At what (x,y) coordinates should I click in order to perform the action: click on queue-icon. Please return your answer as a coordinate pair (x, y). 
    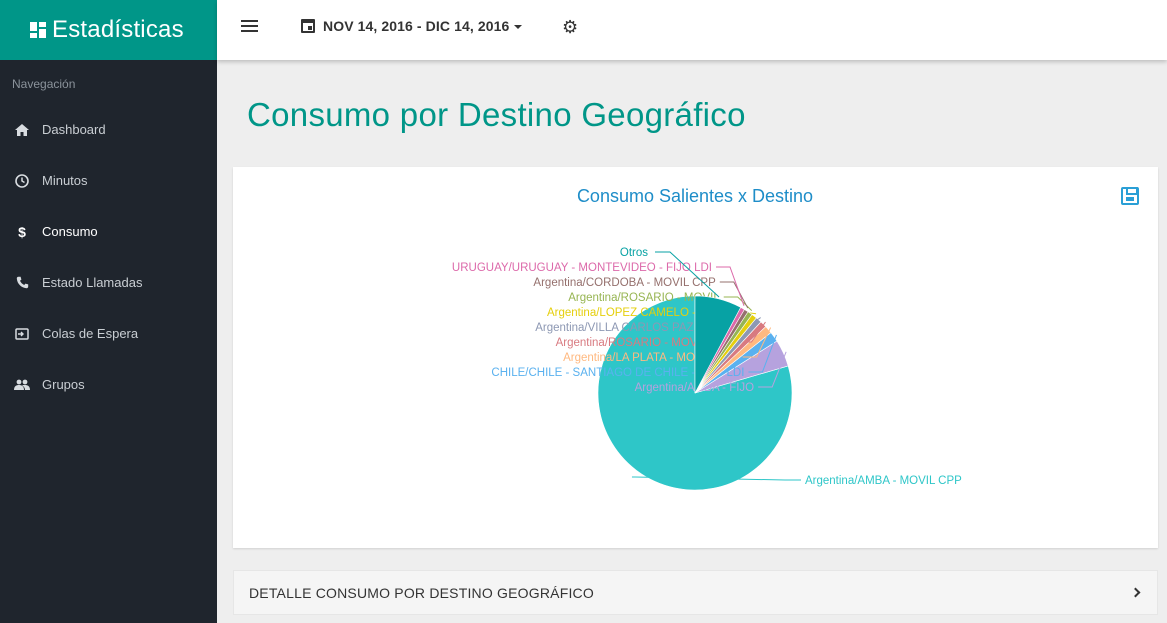
    Looking at the image, I should click on (22, 334).